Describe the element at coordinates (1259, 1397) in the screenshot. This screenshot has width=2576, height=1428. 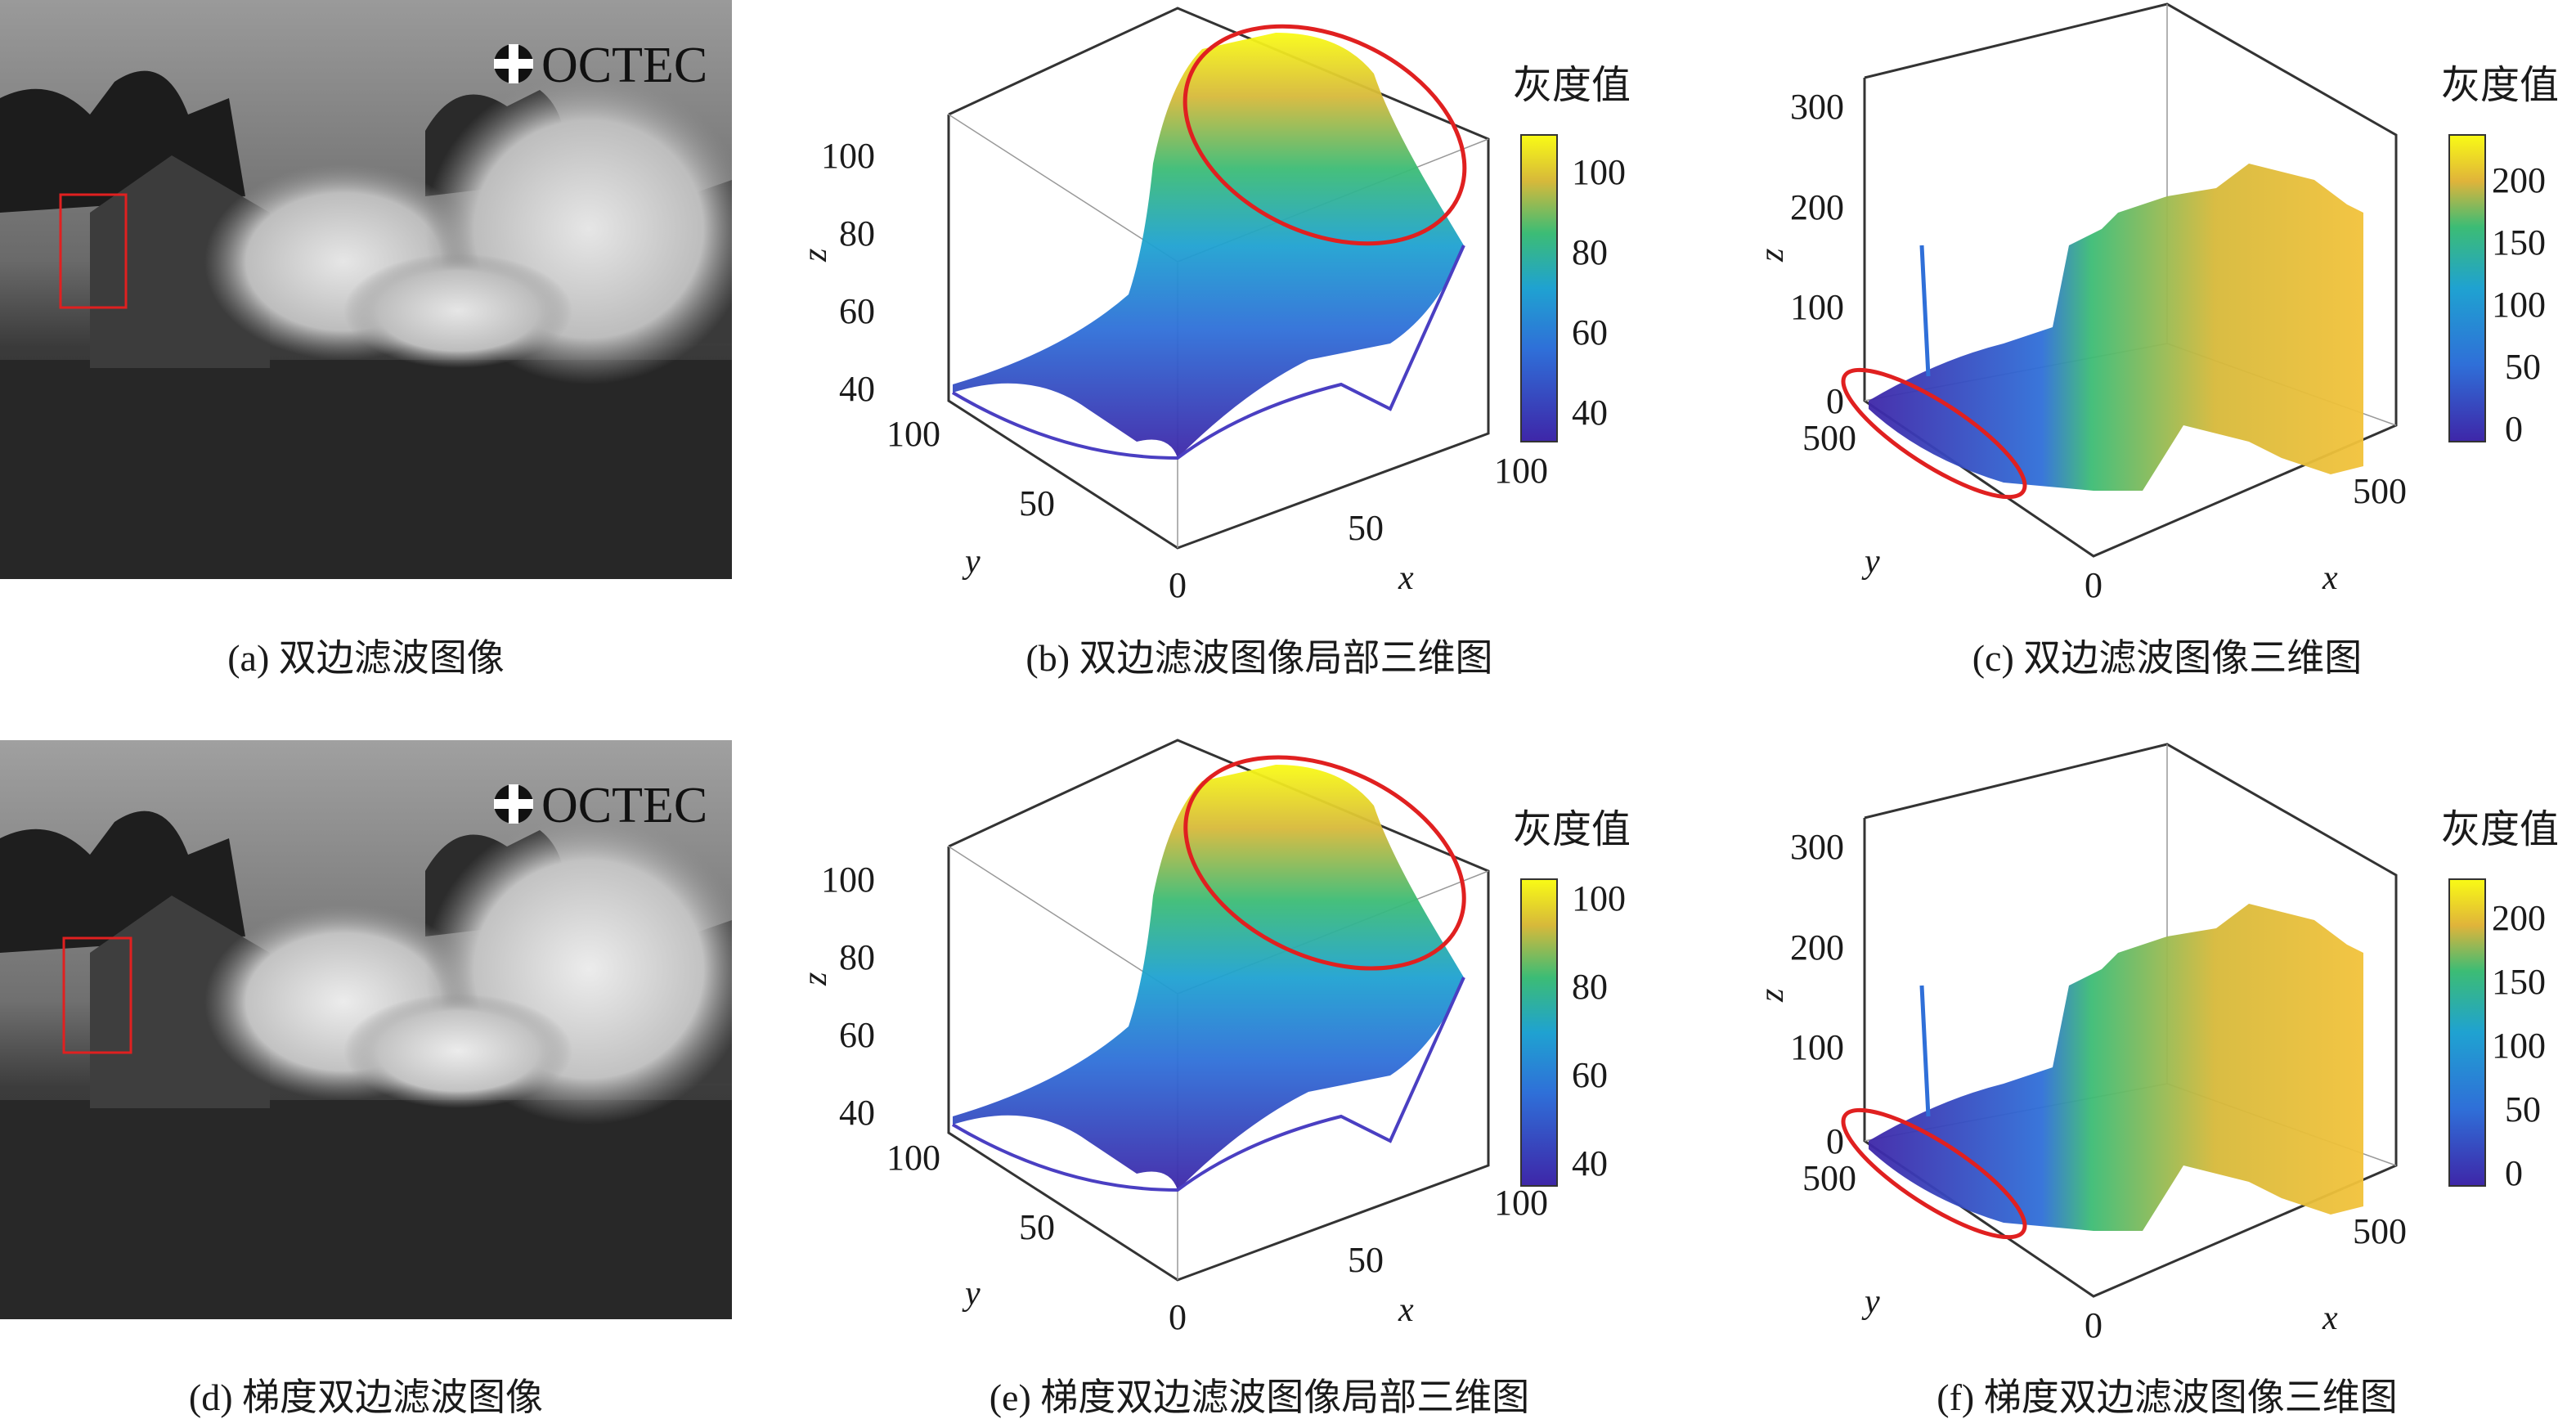
I see `caption-e: (e) 梯度双边滤波图像局部三维图` at that location.